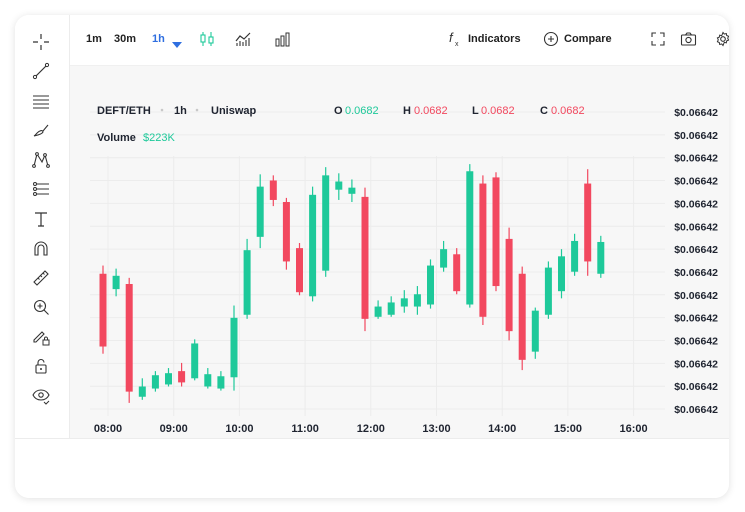 The width and height of the screenshot is (745, 512). What do you see at coordinates (234, 111) in the screenshot?
I see `exchange-label: Uniswap` at bounding box center [234, 111].